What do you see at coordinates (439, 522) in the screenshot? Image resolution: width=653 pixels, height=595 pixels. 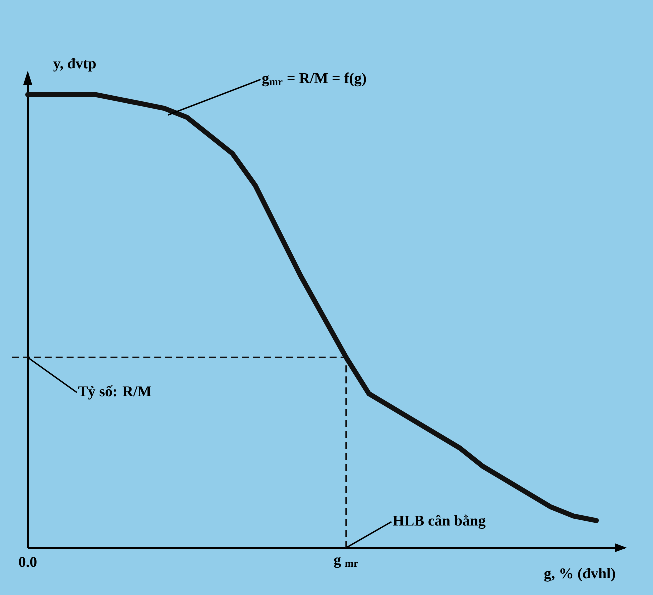 I see `annotation: HLB cân bằng` at bounding box center [439, 522].